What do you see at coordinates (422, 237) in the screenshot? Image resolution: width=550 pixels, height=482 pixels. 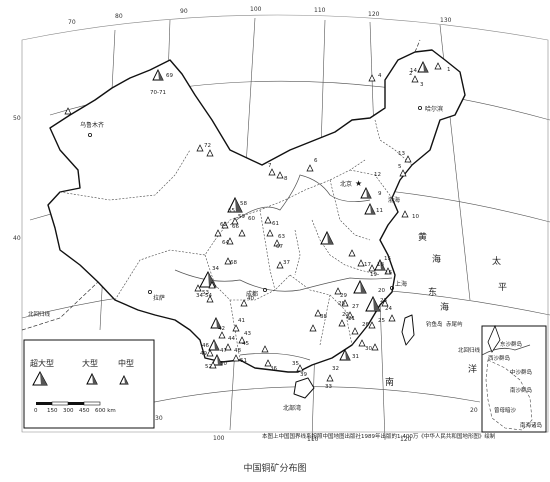 I see `sea-huang: 黄` at bounding box center [422, 237].